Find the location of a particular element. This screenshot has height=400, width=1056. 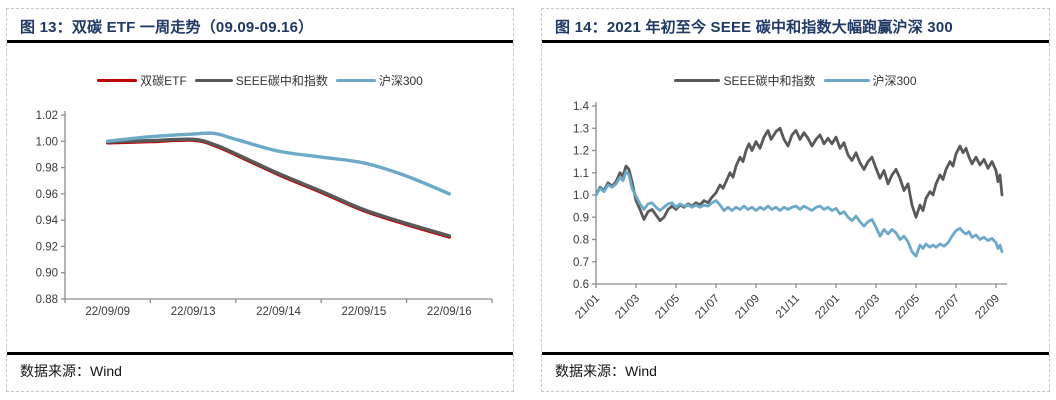

figure-13-title: 图 13：双碳 ETF 一周走势（09.09-09.16） is located at coordinates (167, 27).